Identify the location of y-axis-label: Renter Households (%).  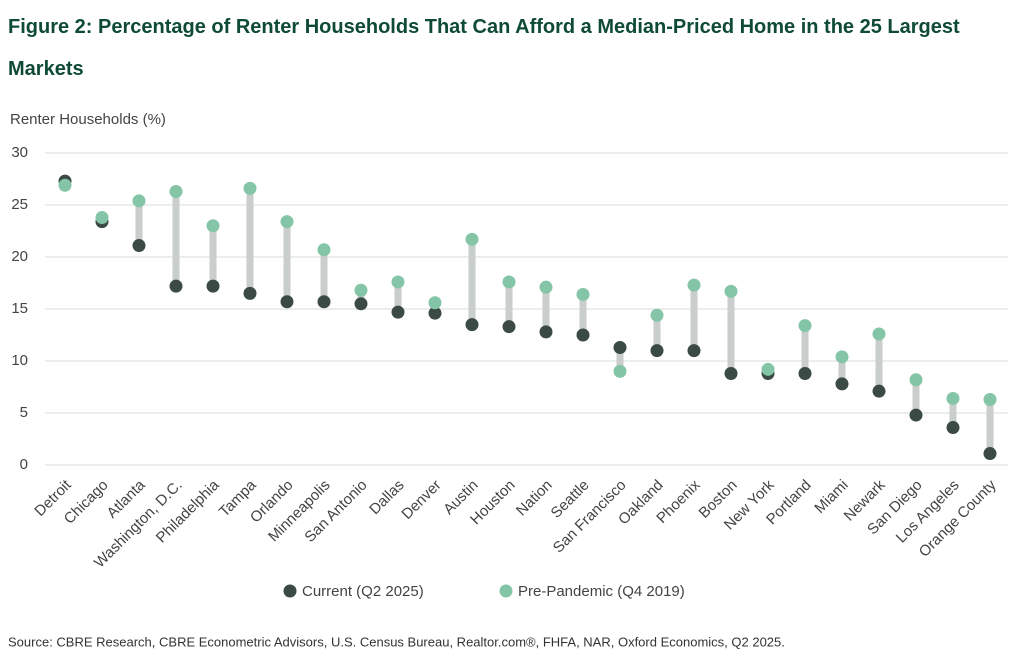
(88, 119).